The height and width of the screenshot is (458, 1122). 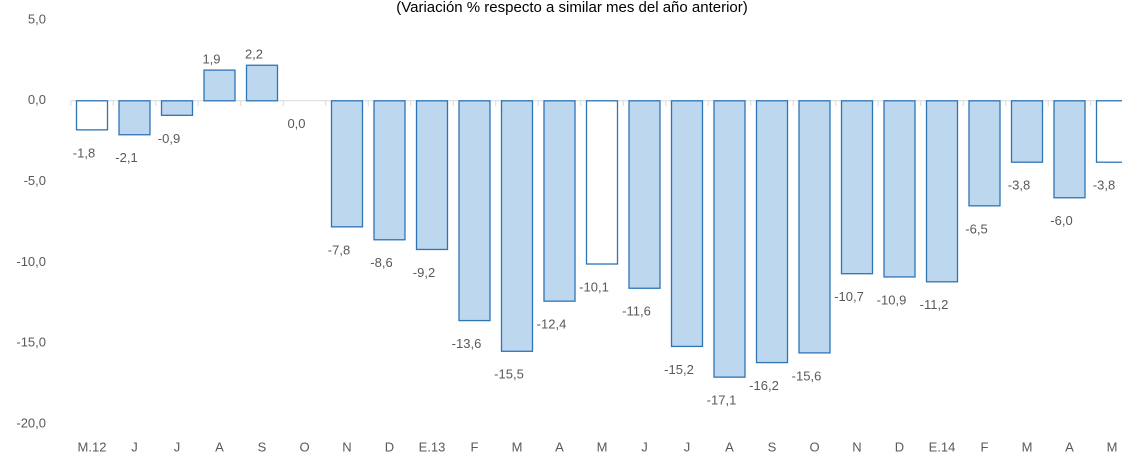 What do you see at coordinates (849, 296) in the screenshot?
I see `value-label: -10,7` at bounding box center [849, 296].